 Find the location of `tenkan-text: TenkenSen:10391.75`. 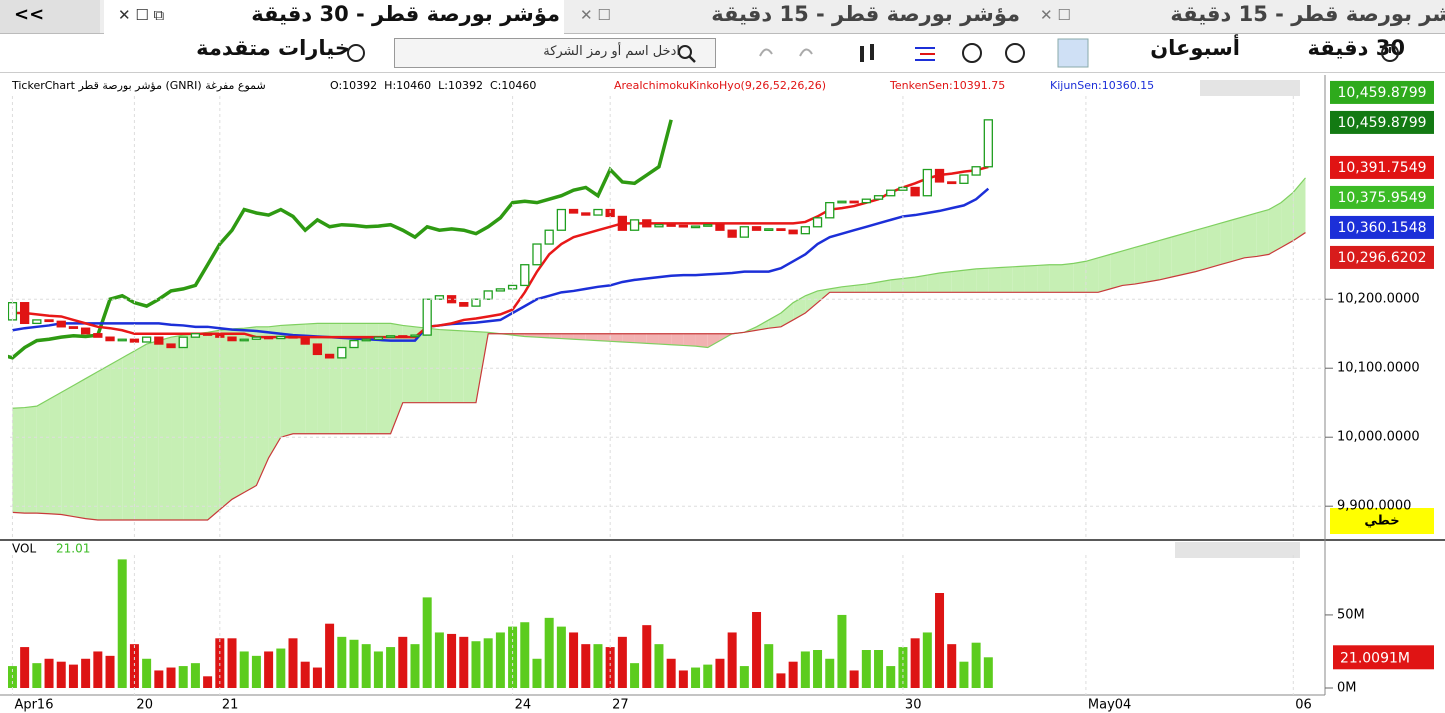

tenkan-text: TenkenSen:10391.75 is located at coordinates (948, 85).